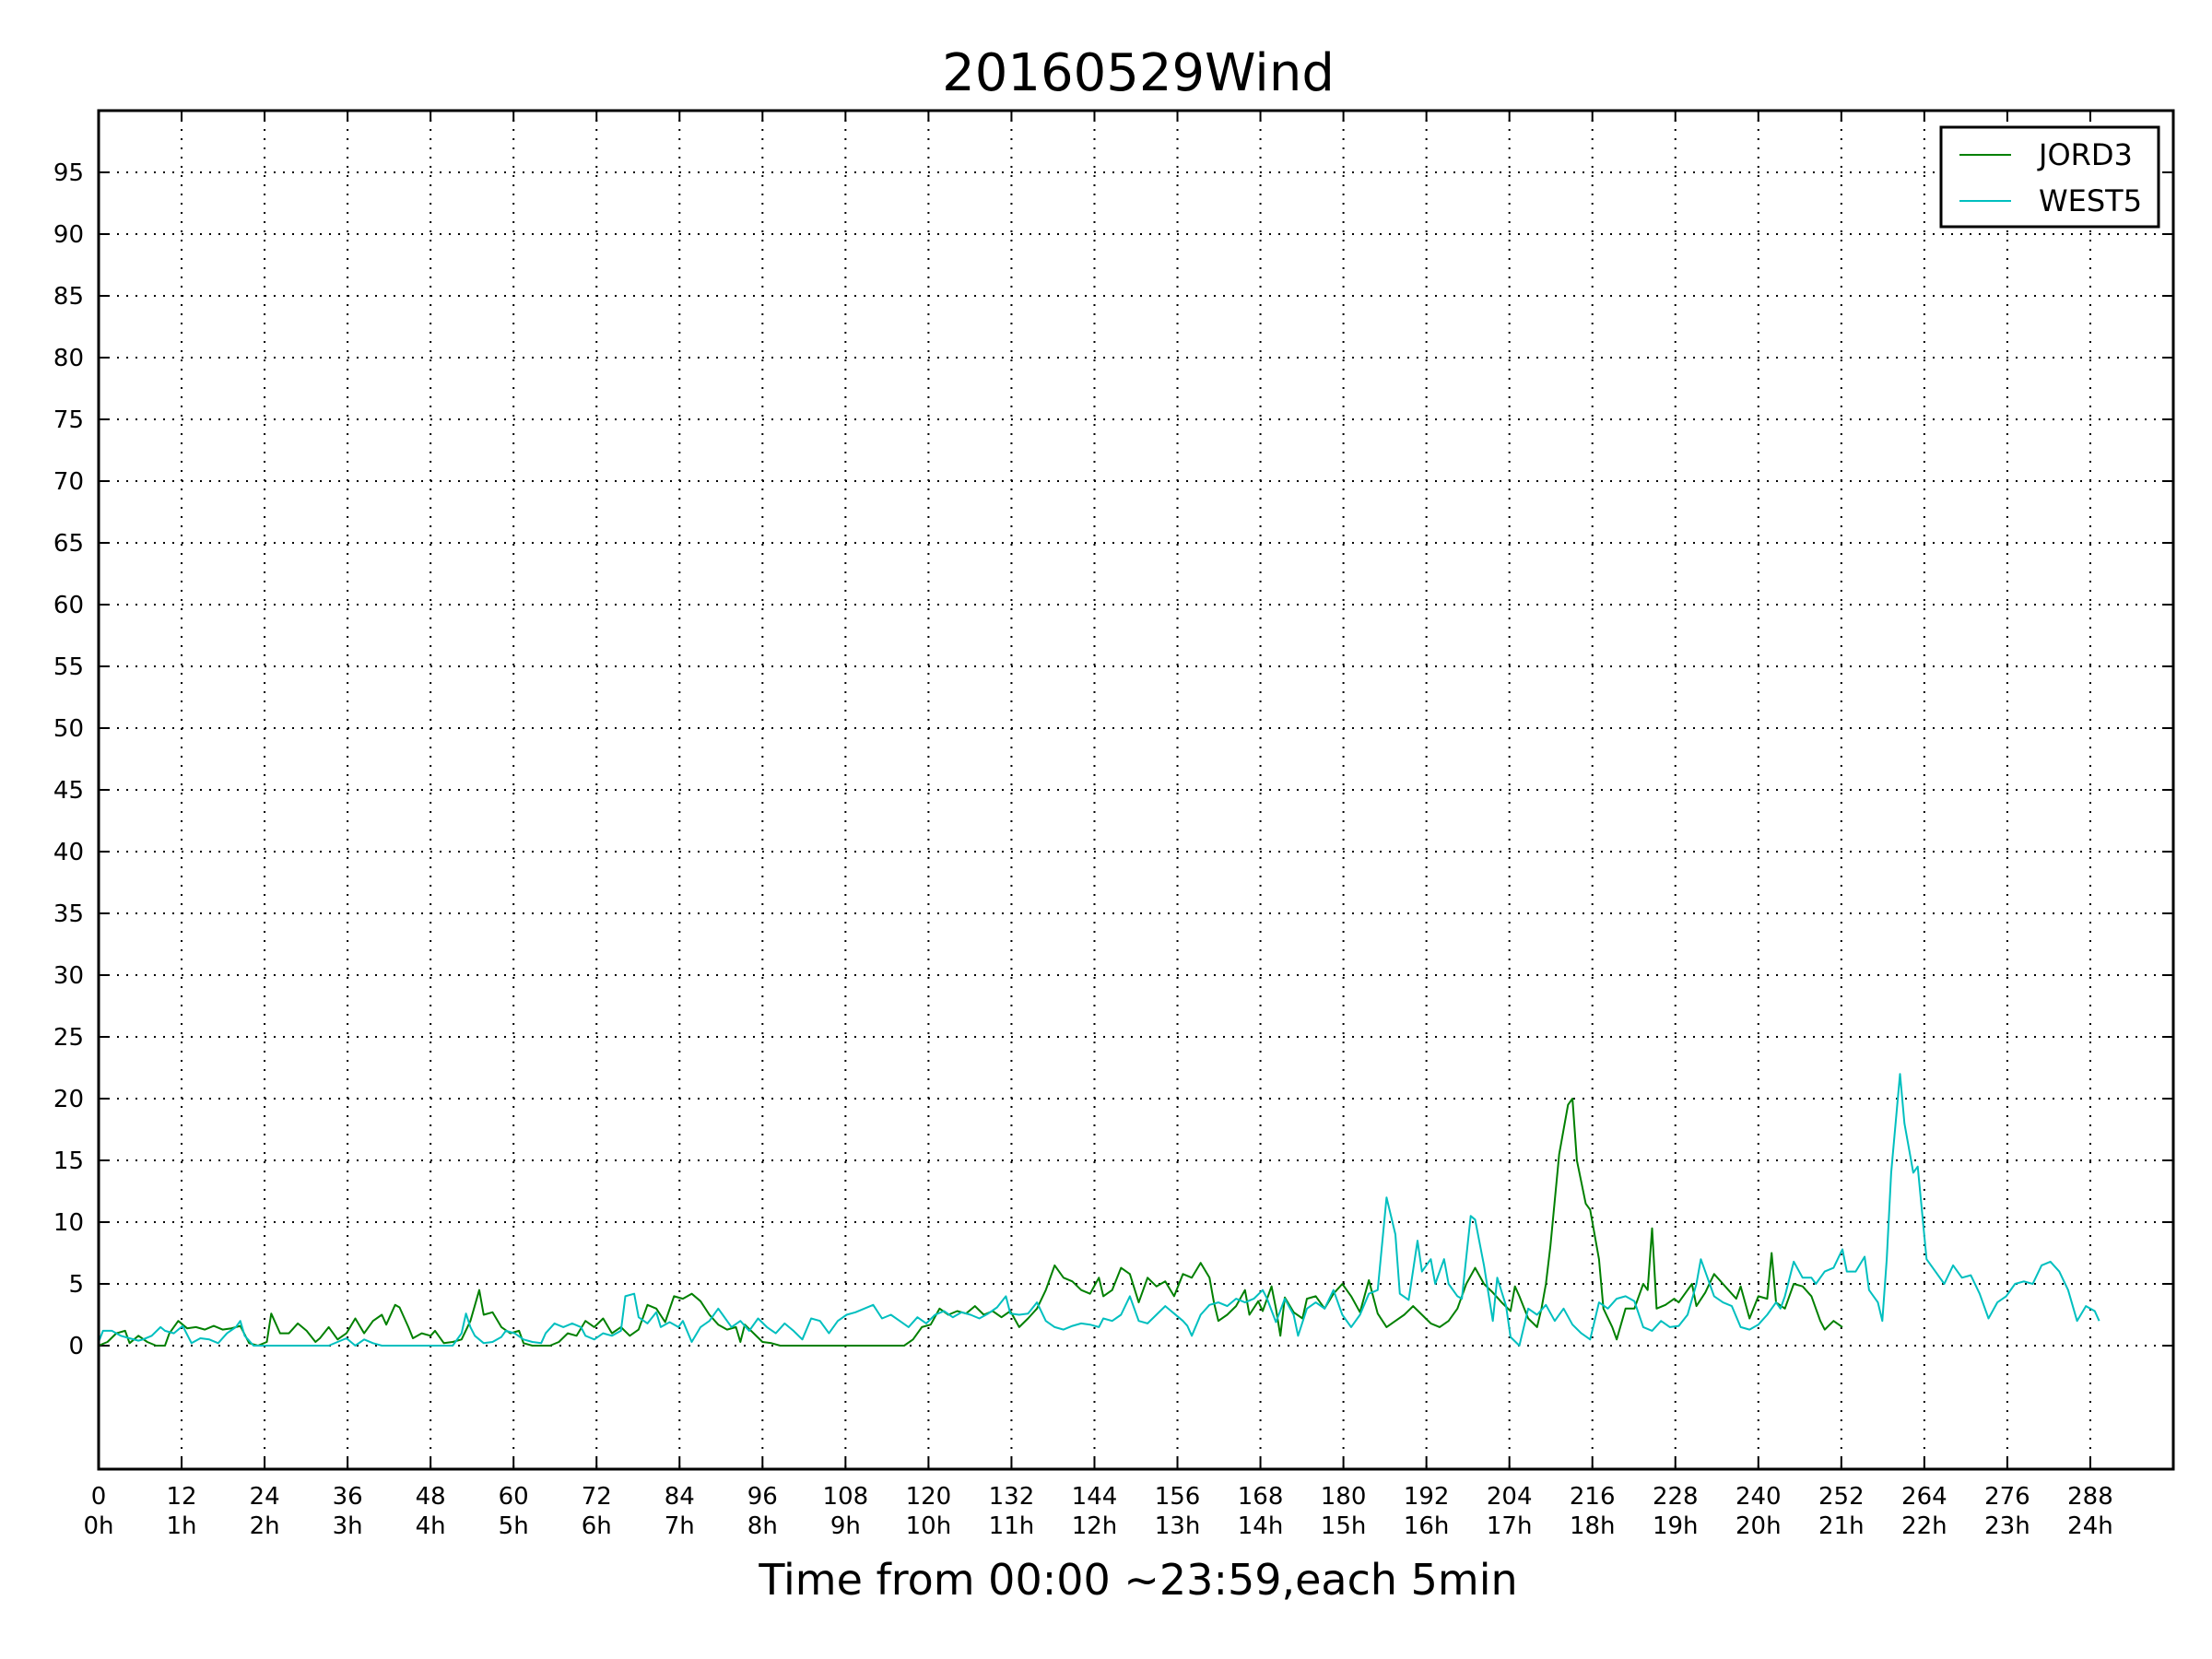  What do you see at coordinates (1012, 1497) in the screenshot?
I see `x-tick-label: 132` at bounding box center [1012, 1497].